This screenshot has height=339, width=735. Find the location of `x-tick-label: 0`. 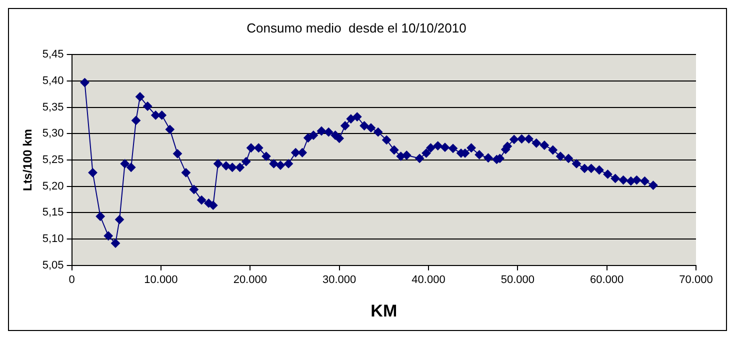

x-tick-label: 0 is located at coordinates (71, 280).